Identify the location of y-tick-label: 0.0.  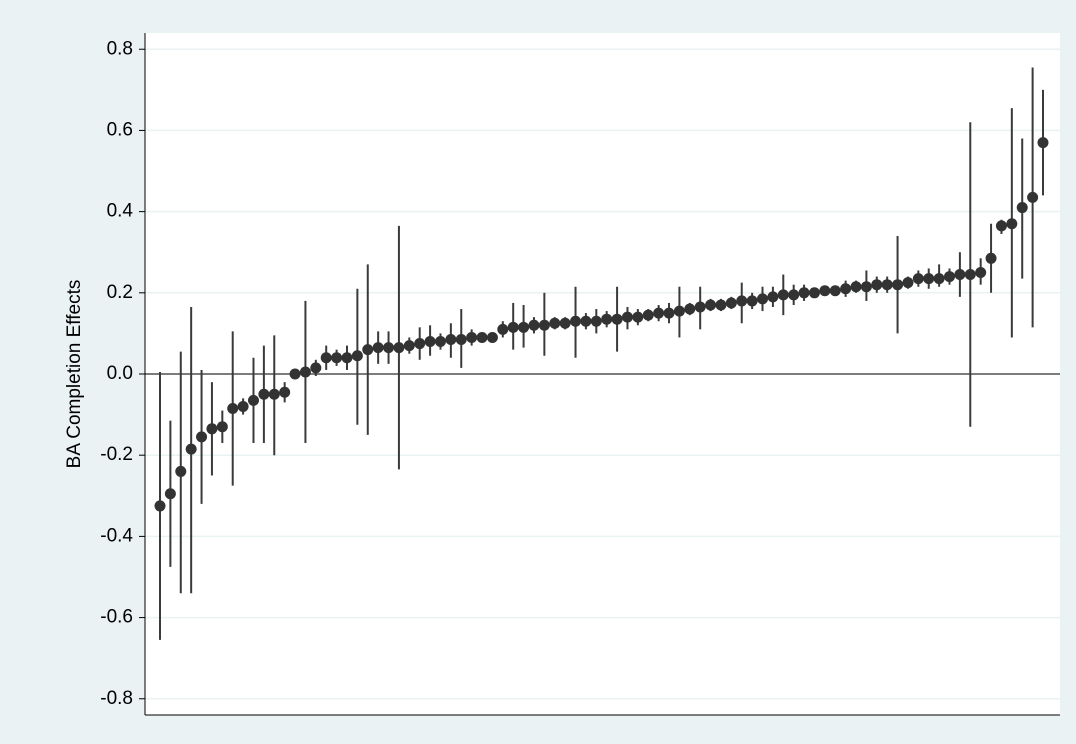
(120, 373).